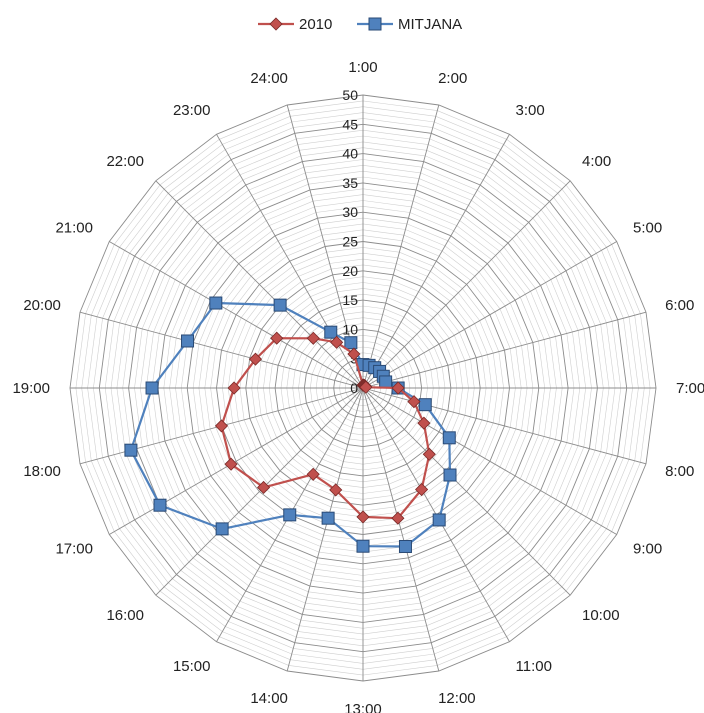 The height and width of the screenshot is (713, 704). What do you see at coordinates (350, 329) in the screenshot?
I see `tick-label: 10` at bounding box center [350, 329].